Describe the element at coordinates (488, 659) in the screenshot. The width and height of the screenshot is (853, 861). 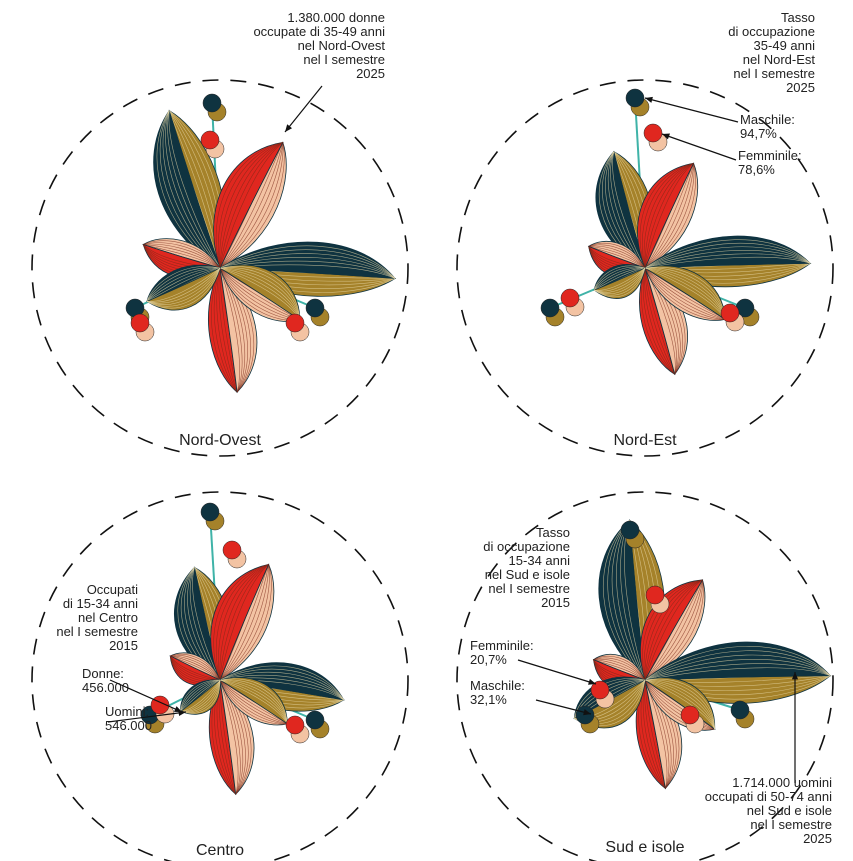
I see `annotation-line: 20,7%` at that location.